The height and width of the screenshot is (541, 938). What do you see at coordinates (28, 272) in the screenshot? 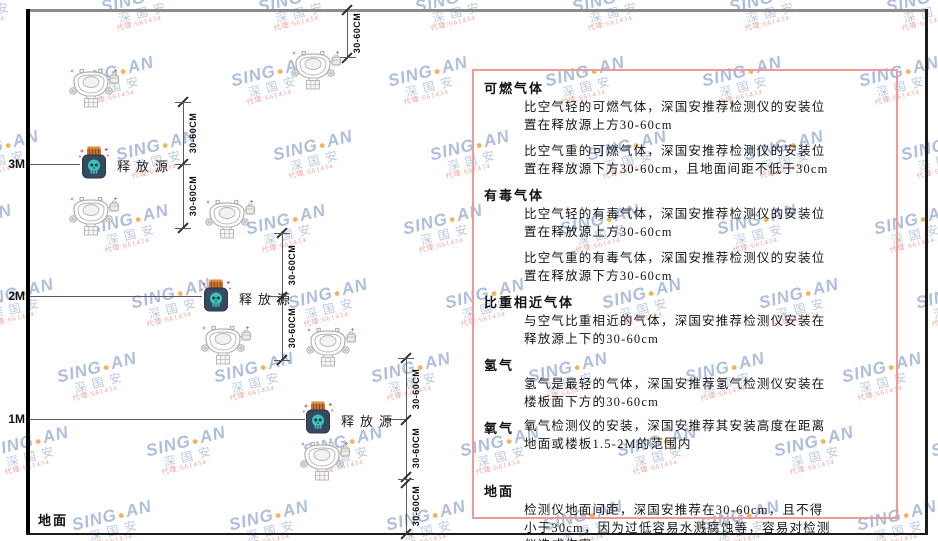
I see `wall-line` at bounding box center [28, 272].